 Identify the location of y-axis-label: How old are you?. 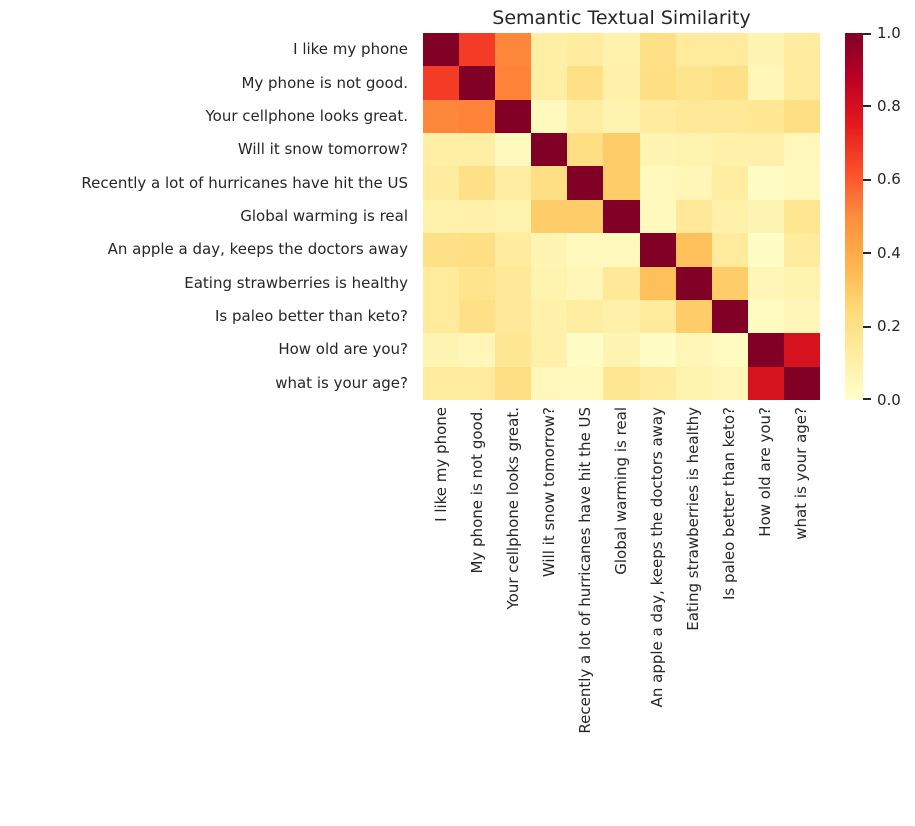
(343, 349).